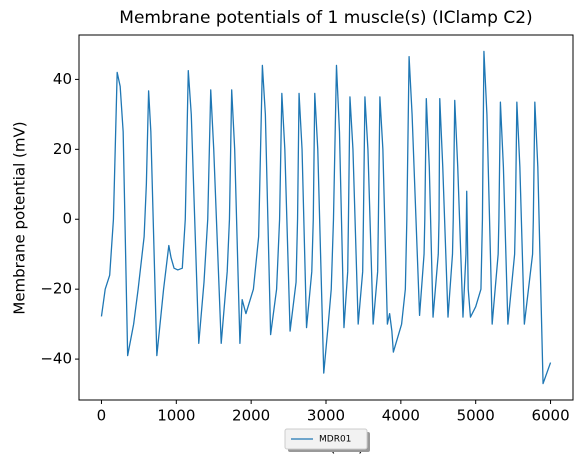 The height and width of the screenshot is (464, 587). What do you see at coordinates (20, 217) in the screenshot?
I see `y-axis-label: Membrane potential (mV)` at bounding box center [20, 217].